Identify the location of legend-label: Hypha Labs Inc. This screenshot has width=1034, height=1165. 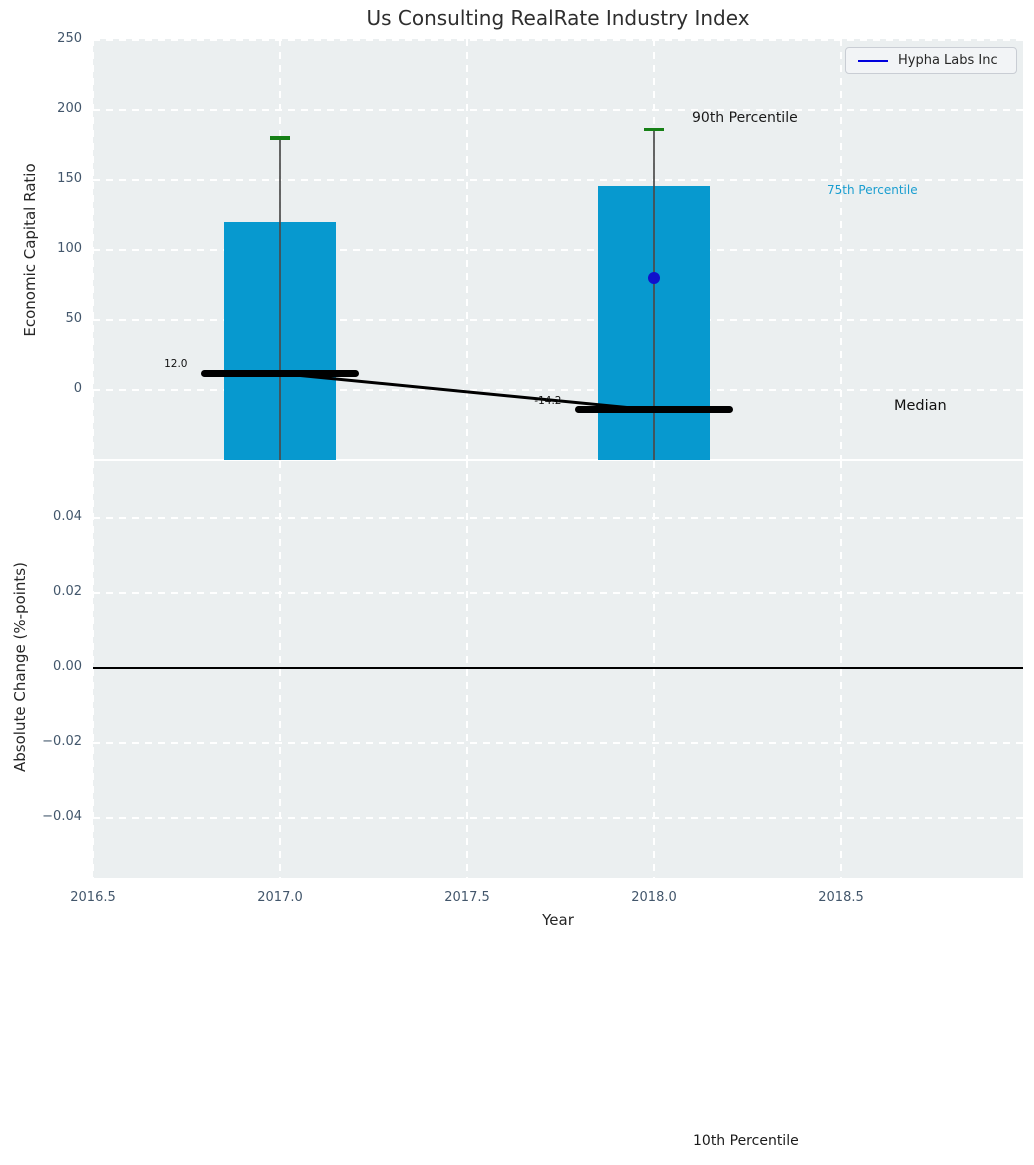
(948, 60).